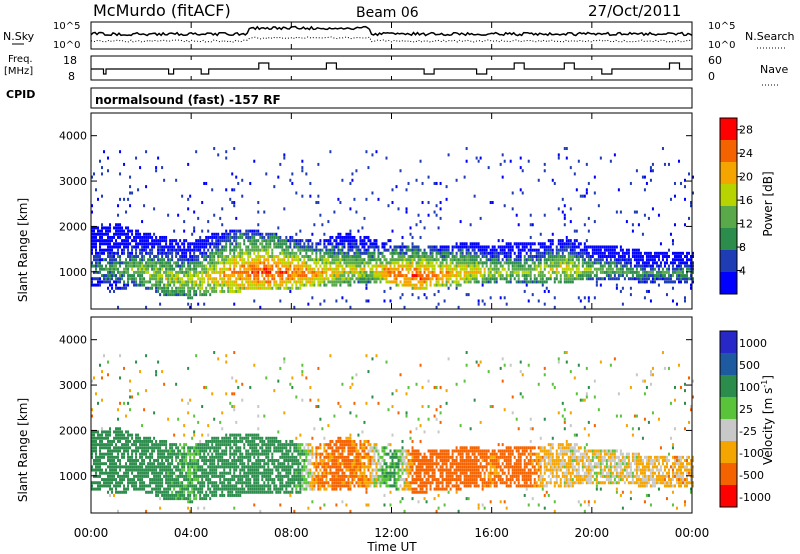 The width and height of the screenshot is (800, 554). I want to click on power-colorbar-tick-label: 8, so click(742, 247).